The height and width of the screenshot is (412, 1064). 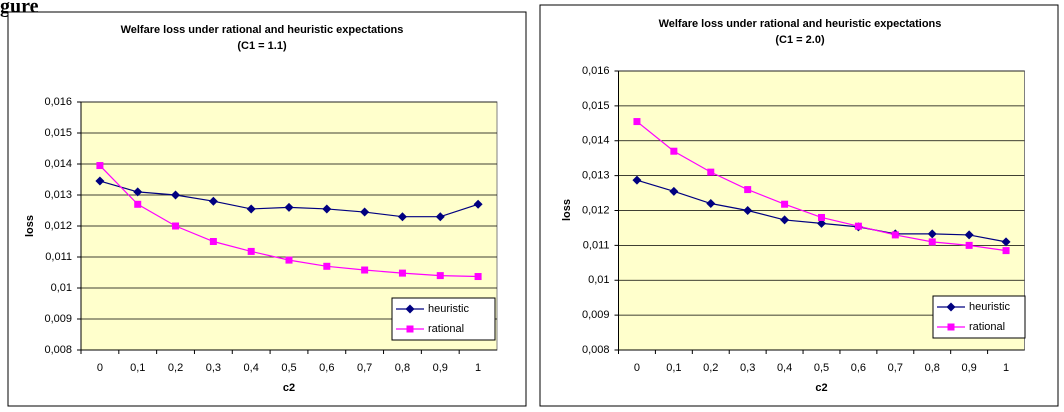 I want to click on chart-subtitle: (C1 = 2.0), so click(x=800, y=40).